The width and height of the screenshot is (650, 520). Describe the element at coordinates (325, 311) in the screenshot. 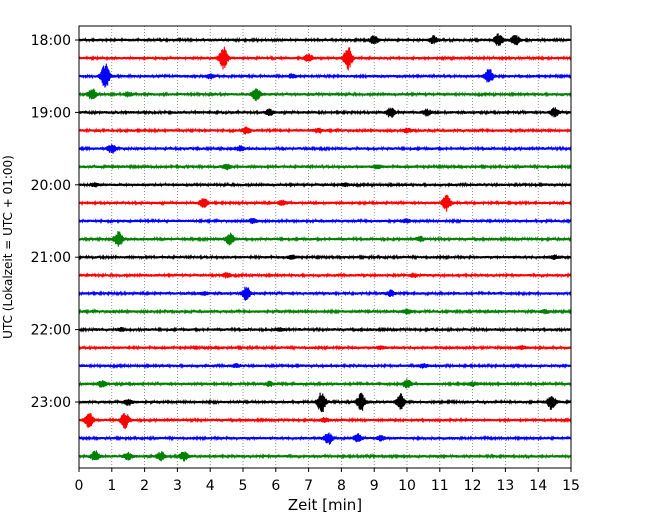

I see `trace-21:45` at that location.